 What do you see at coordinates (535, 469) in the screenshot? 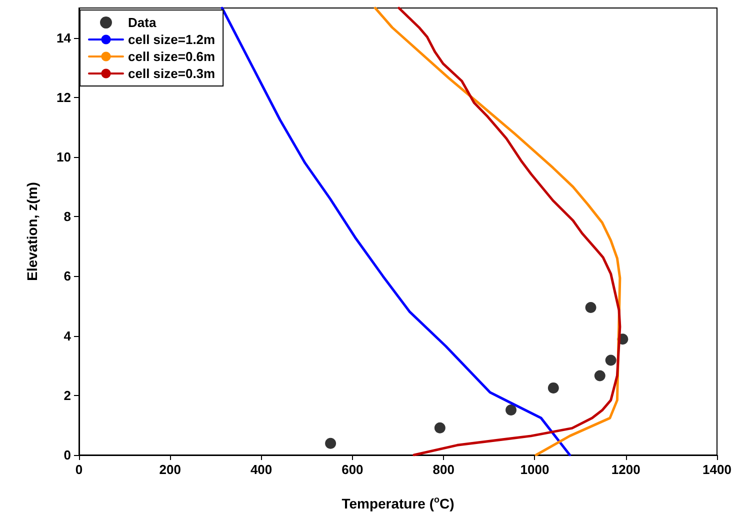
I see `x-tick-label: 1000` at bounding box center [535, 469].